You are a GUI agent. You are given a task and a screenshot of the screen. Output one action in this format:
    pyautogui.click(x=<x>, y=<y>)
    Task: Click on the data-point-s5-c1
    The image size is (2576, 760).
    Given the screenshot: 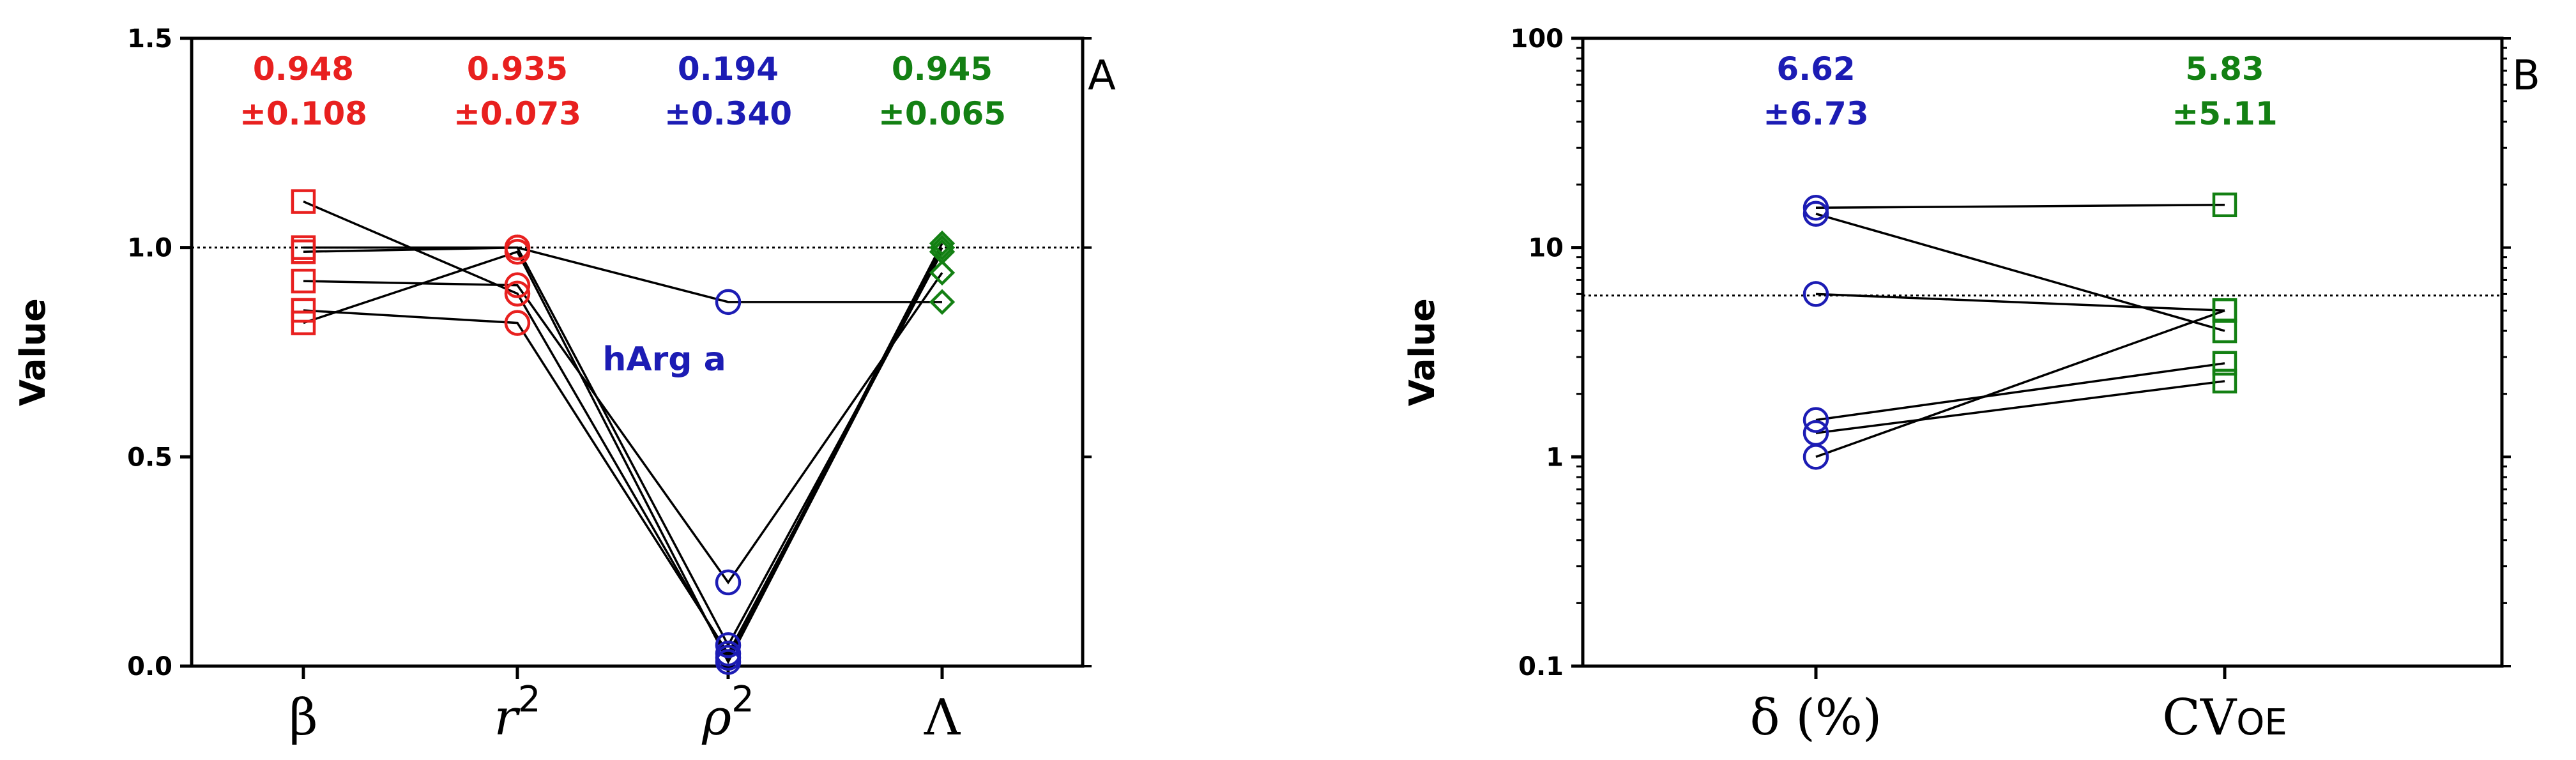 What is the action you would take?
    pyautogui.click(x=303, y=310)
    